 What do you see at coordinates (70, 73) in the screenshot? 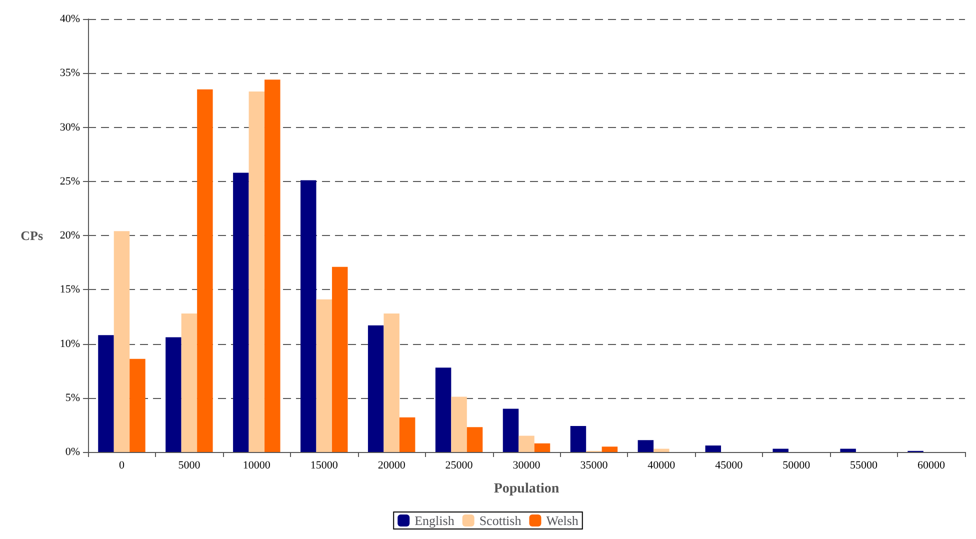
I see `y-tick-label: 35%` at bounding box center [70, 73].